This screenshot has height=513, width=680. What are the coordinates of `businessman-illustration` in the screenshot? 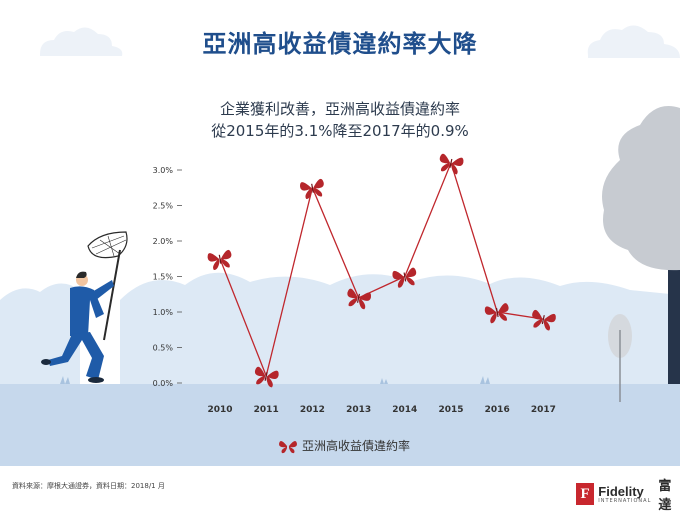 It's located at (84, 307).